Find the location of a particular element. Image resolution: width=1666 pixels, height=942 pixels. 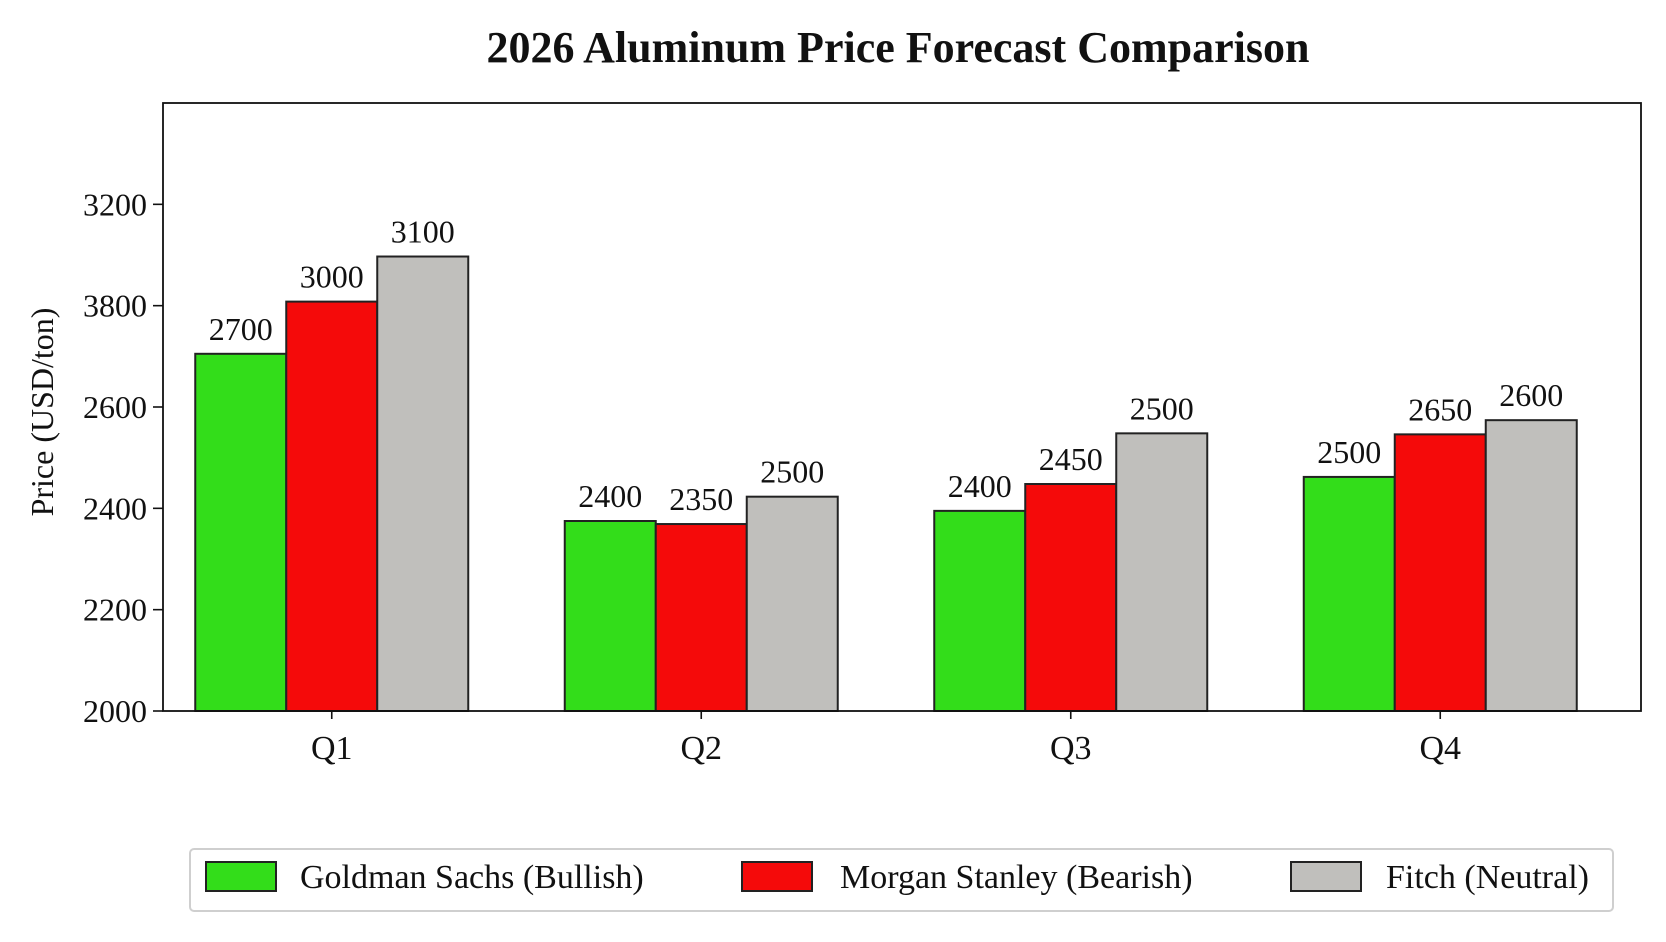

y-axis-label: Price (USD/ton) is located at coordinates (42, 412).